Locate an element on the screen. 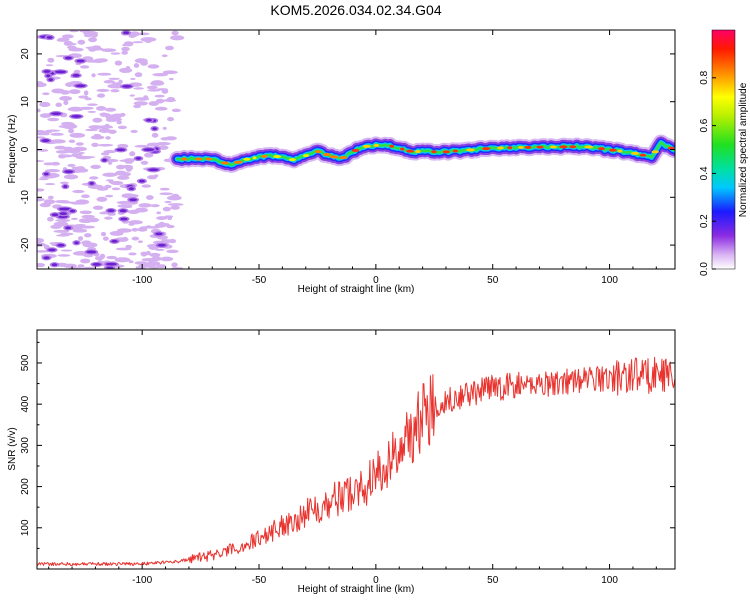  spectrogram-noise is located at coordinates (111, 149).